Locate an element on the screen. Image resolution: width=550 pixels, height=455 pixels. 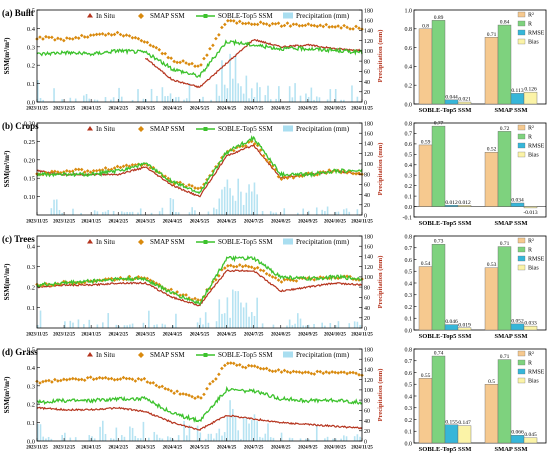
y2-tick-label: 140 is located at coordinates (368, 145).